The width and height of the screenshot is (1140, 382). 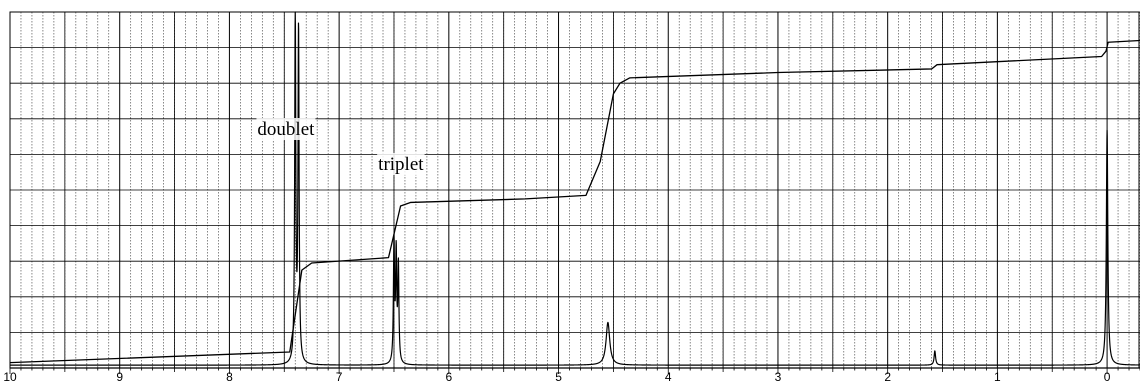 I want to click on x-tick-label: 7, so click(x=339, y=376).